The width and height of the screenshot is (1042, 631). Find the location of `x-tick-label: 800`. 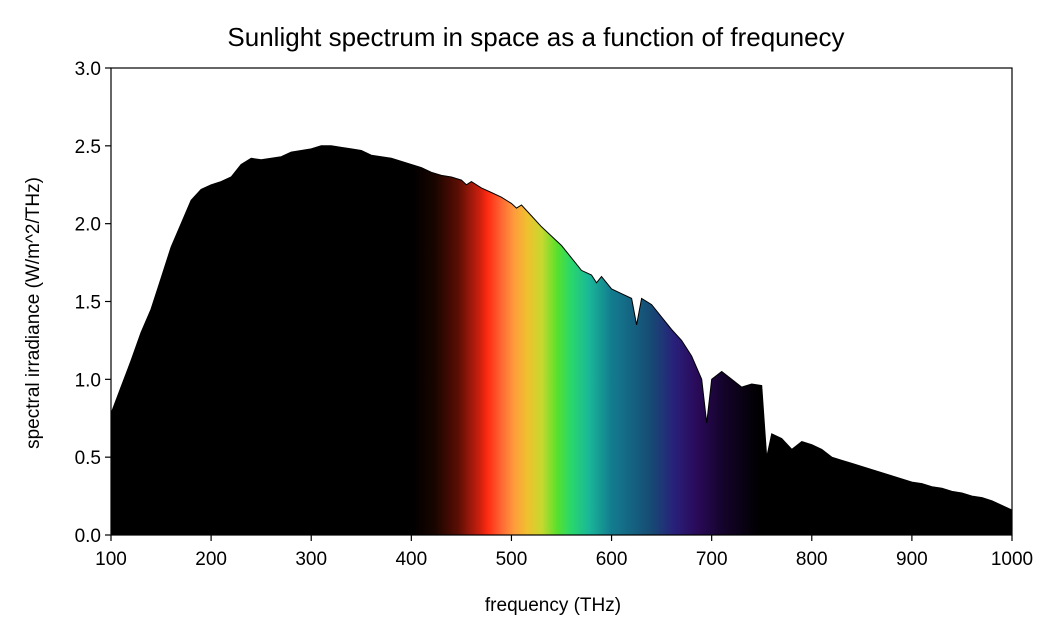

x-tick-label: 800 is located at coordinates (812, 559).